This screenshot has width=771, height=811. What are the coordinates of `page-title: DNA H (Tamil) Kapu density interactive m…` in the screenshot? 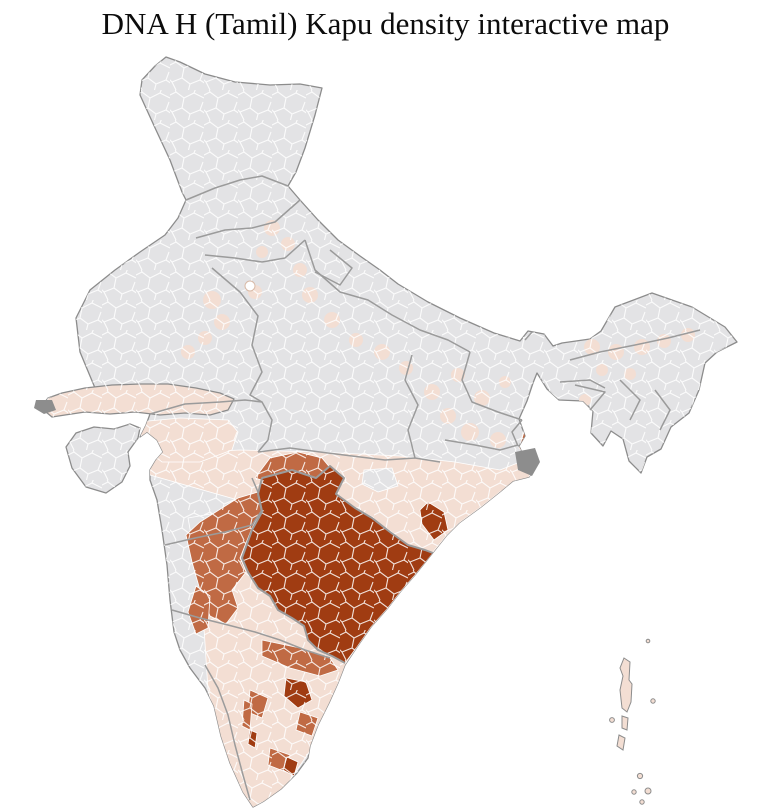 It's located at (385, 23).